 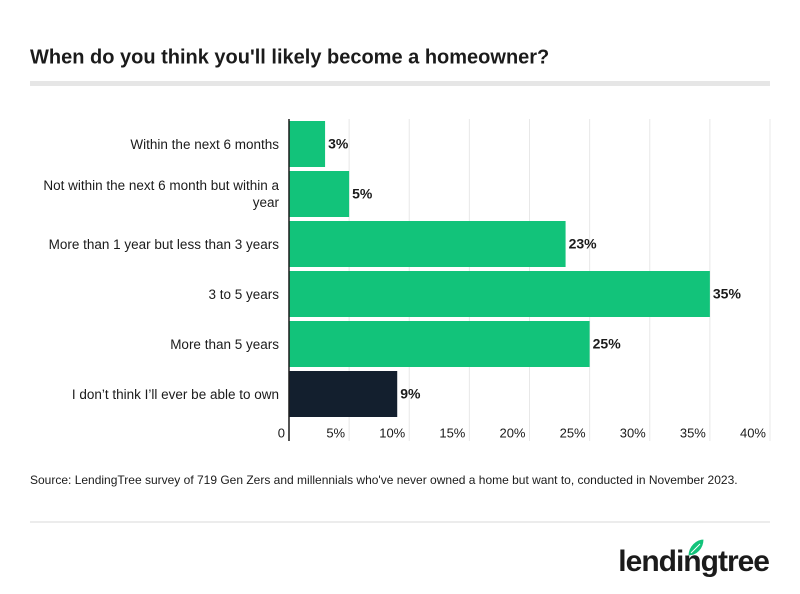 I want to click on title-rule, so click(x=400, y=83).